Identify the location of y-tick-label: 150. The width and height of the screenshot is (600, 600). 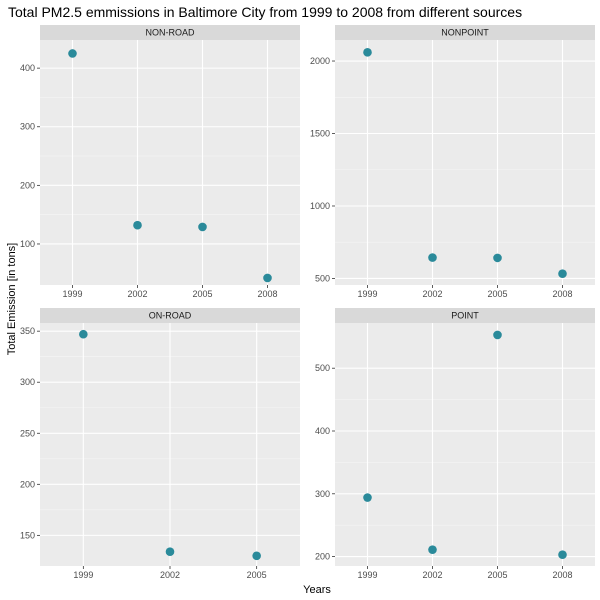
(27, 535).